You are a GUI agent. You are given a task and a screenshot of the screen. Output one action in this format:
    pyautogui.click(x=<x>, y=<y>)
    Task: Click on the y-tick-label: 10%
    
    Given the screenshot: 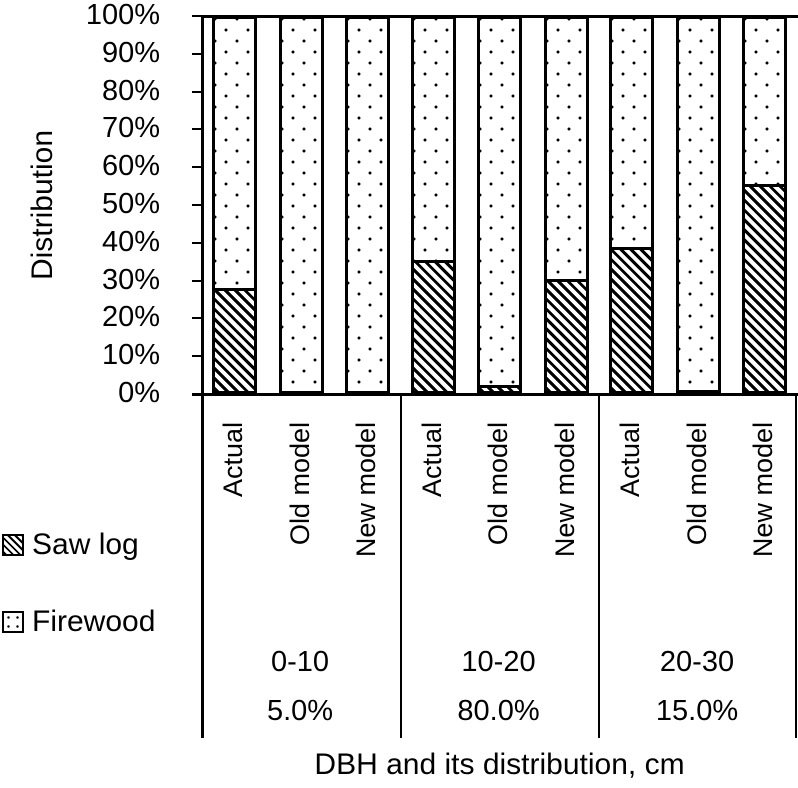 What is the action you would take?
    pyautogui.click(x=130, y=355)
    